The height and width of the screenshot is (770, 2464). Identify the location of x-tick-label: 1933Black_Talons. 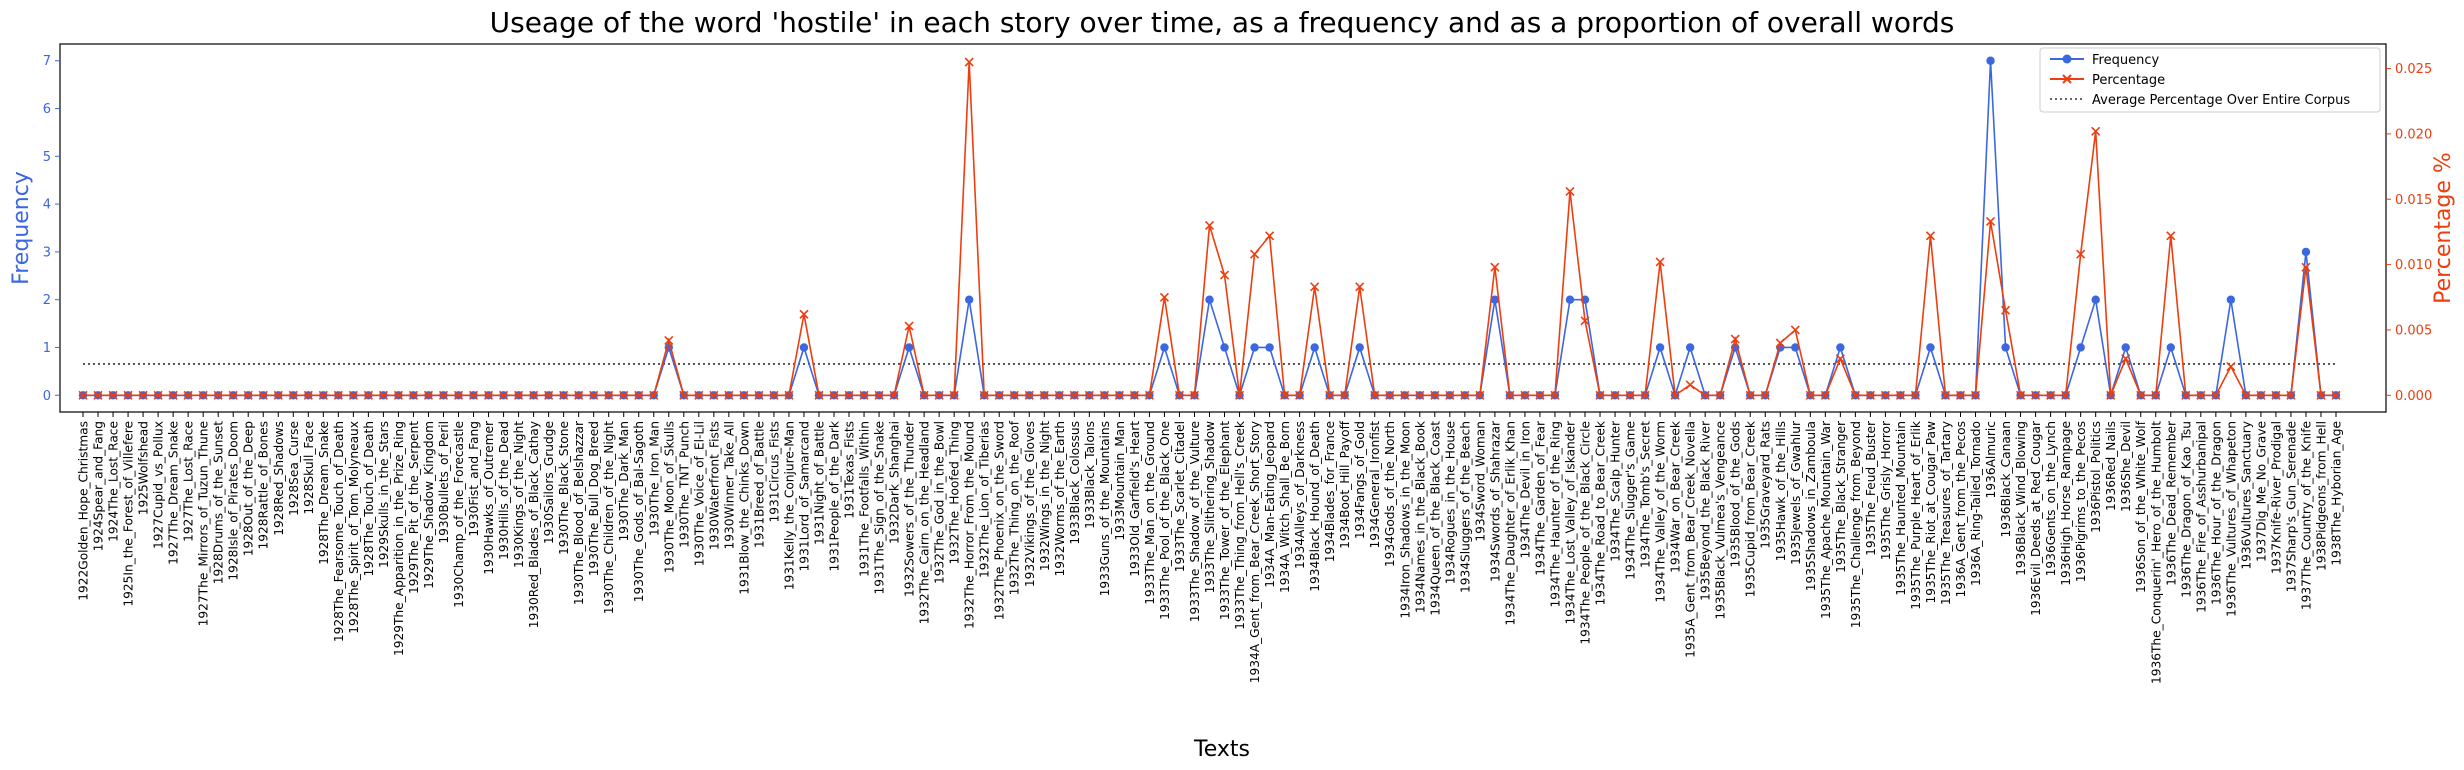
(1090, 475).